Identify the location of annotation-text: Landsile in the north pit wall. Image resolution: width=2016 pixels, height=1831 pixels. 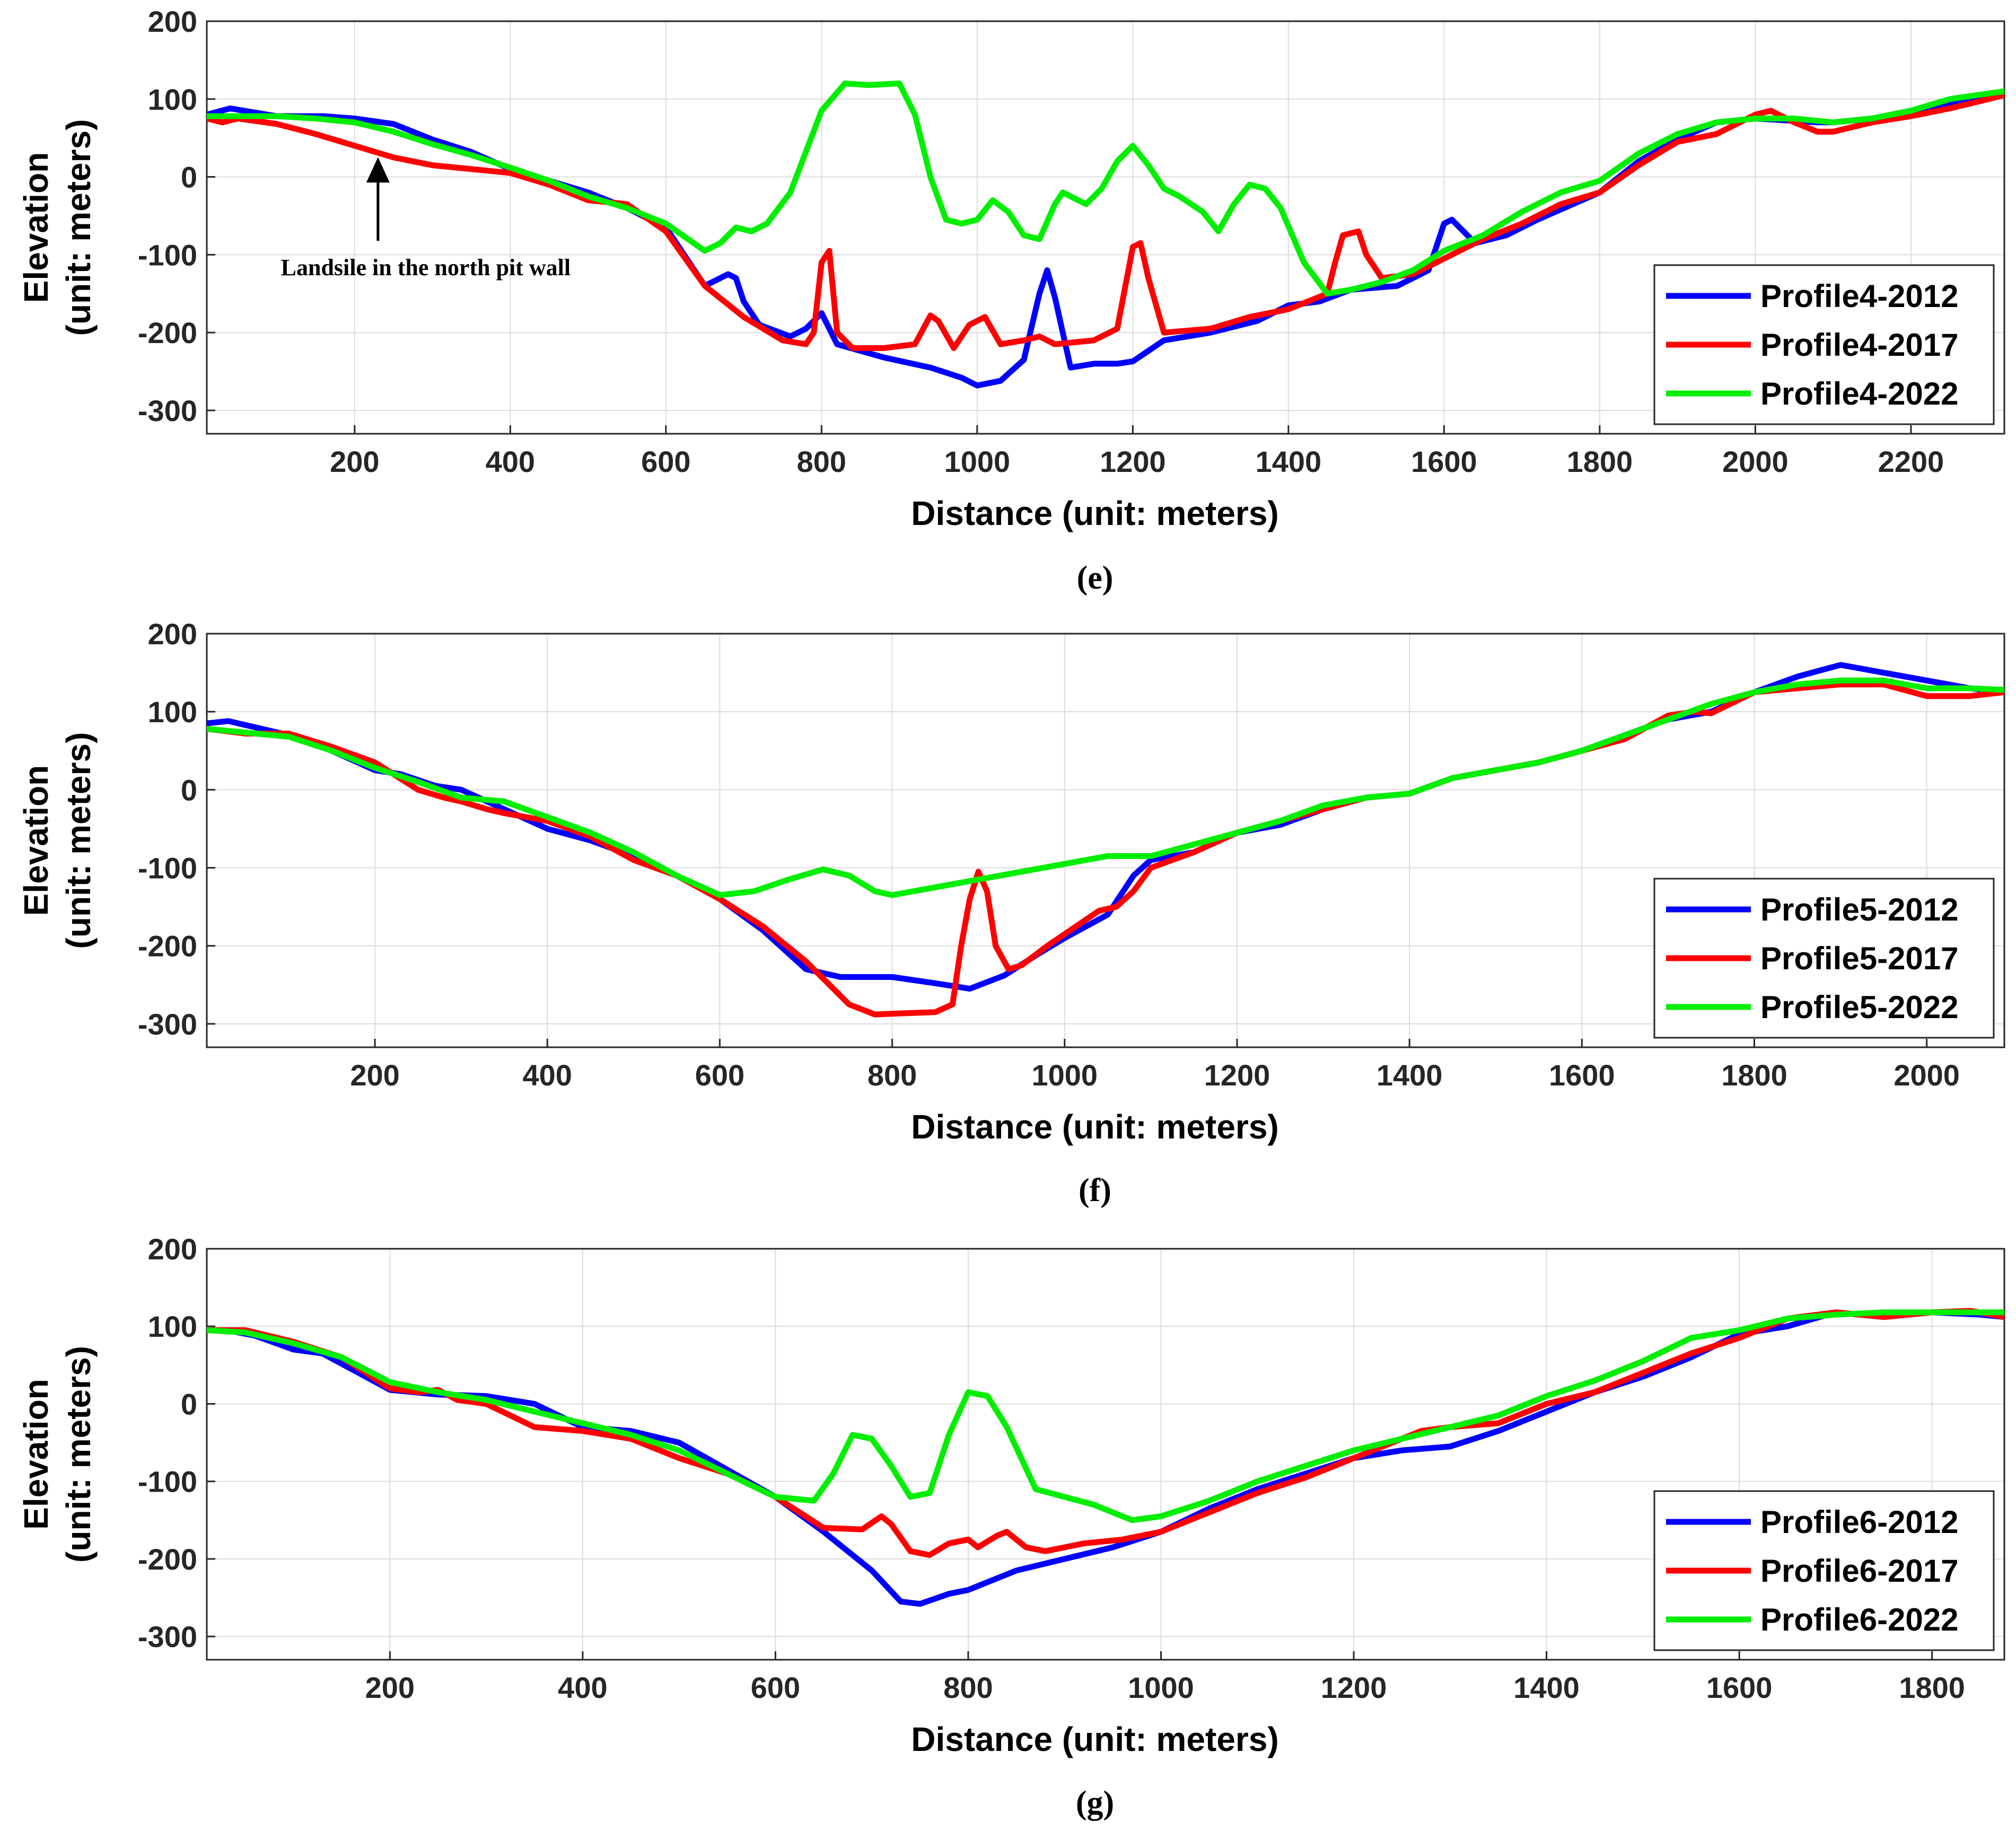
(426, 268).